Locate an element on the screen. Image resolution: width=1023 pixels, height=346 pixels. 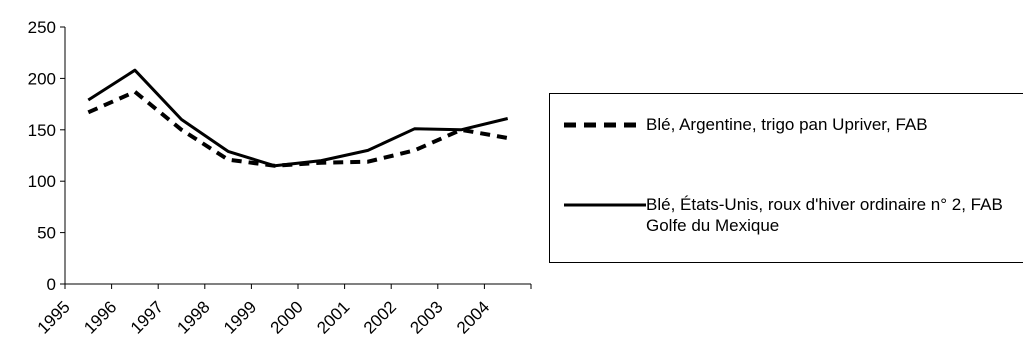
y-tick-label: 150 is located at coordinates (42, 130).